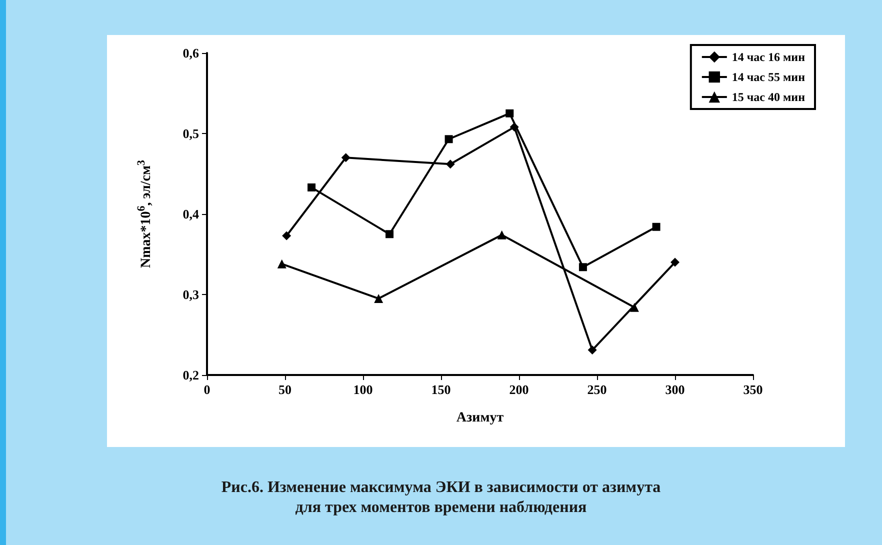  What do you see at coordinates (441, 498) in the screenshot?
I see `text: Рис.6. Изменение максимума ЭКИ в зависимости от азимута для трех моментов времени наблюдения` at bounding box center [441, 498].